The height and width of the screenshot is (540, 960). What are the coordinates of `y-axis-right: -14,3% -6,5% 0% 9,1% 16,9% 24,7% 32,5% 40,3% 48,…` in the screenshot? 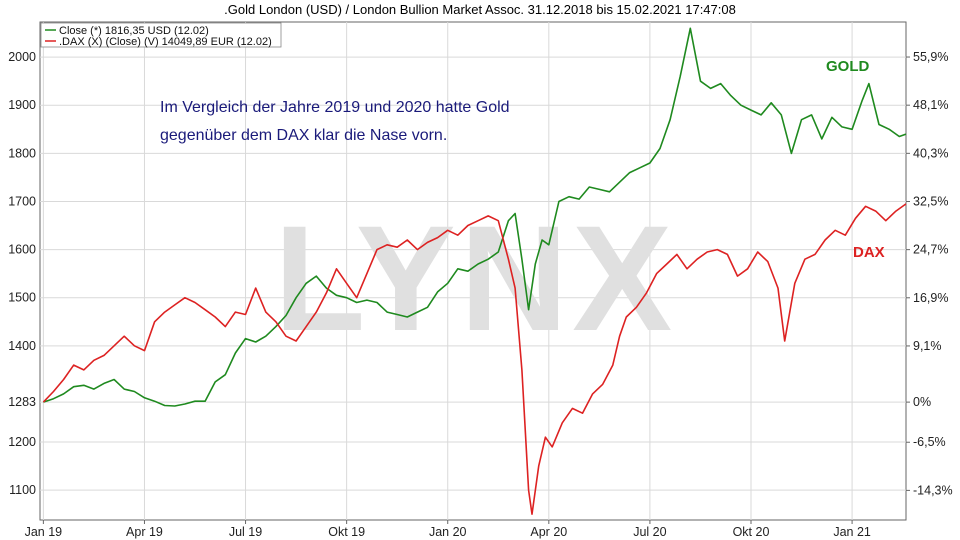 It's located at (929, 273).